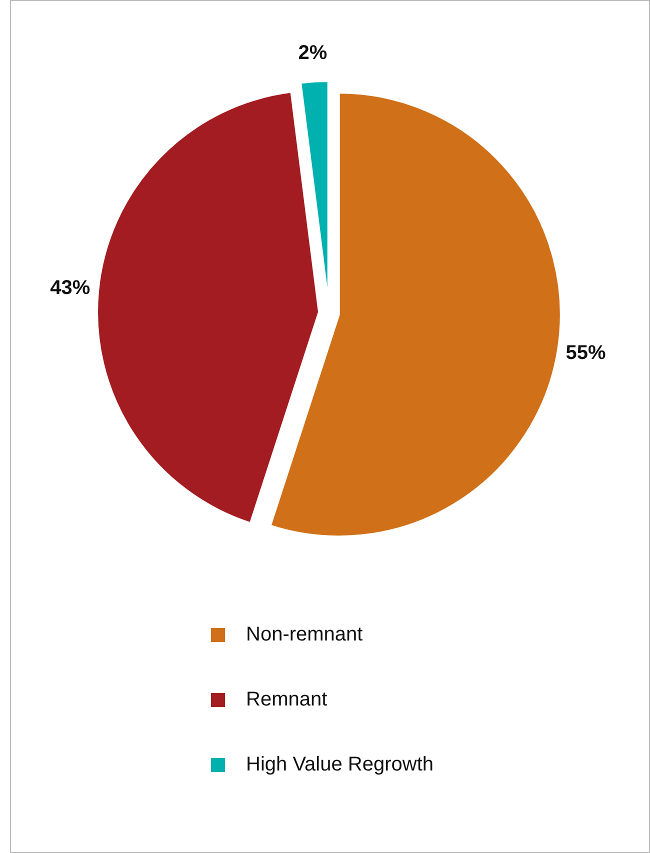  I want to click on data-label: 43%, so click(70, 287).